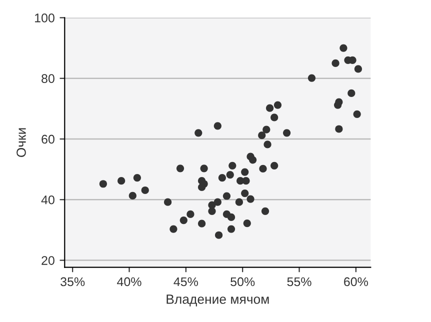 The image size is (431, 322). I want to click on x-tick-label: 35%, so click(72, 281).